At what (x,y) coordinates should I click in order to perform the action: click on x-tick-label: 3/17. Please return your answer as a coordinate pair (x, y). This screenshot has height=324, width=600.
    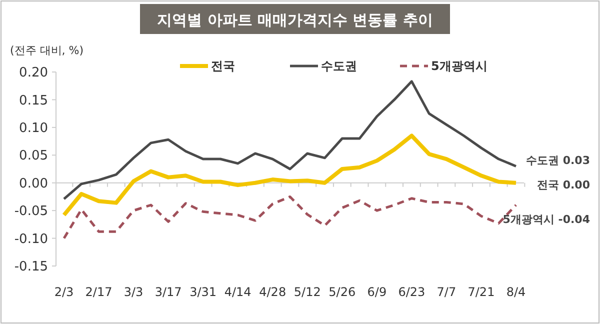
    Looking at the image, I should click on (168, 292).